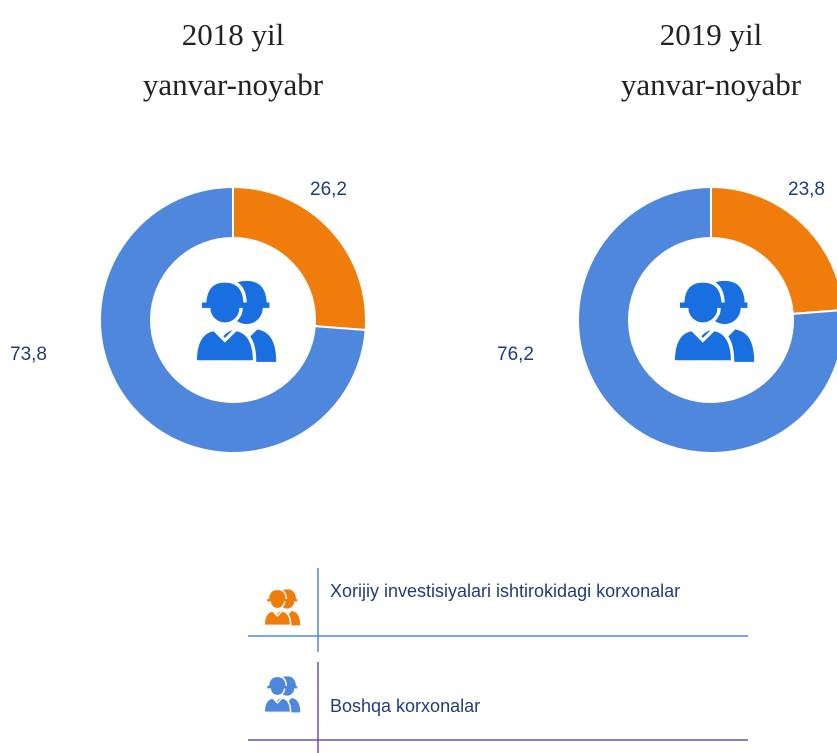 The image size is (837, 753). I want to click on value-label: 76,2, so click(515, 354).